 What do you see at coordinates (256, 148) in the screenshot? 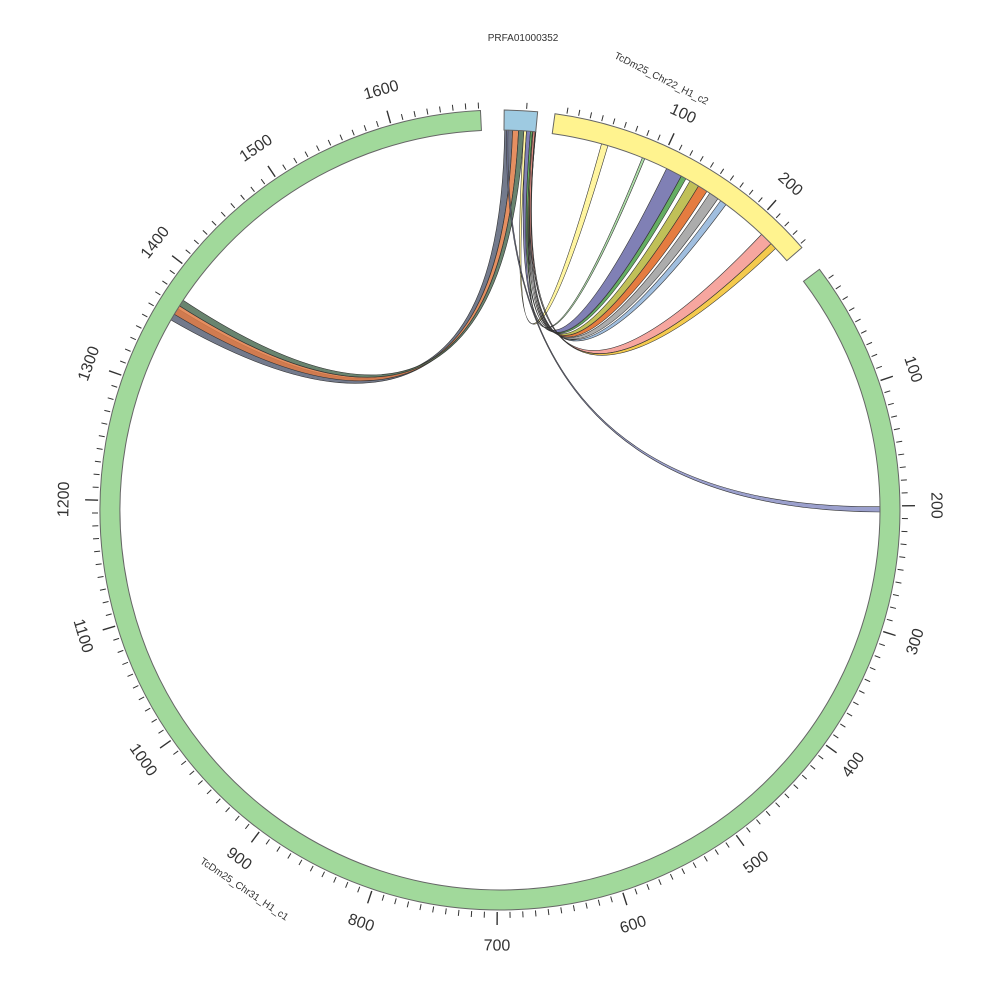
I see `tick-label: 1500` at bounding box center [256, 148].